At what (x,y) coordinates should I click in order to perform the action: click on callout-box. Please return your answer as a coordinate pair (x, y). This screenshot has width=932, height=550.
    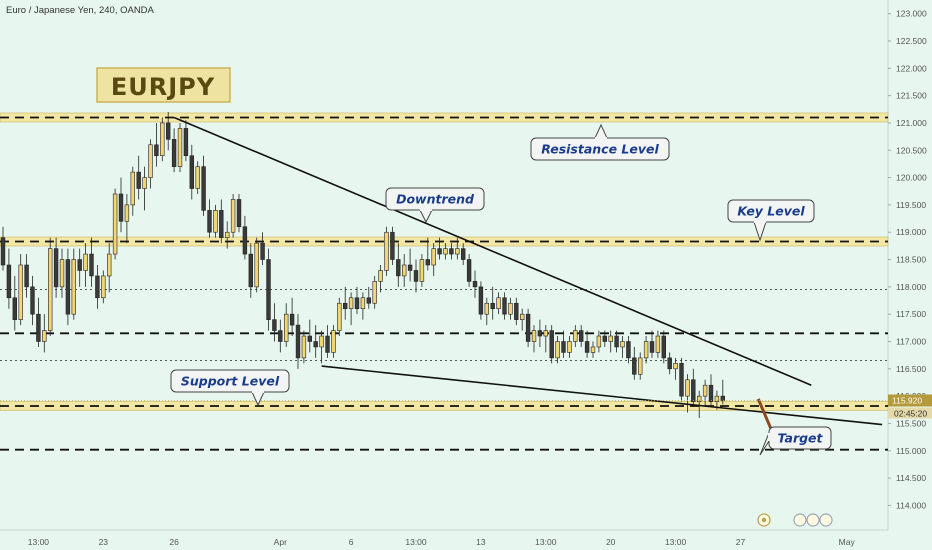
    Looking at the image, I should click on (230, 381).